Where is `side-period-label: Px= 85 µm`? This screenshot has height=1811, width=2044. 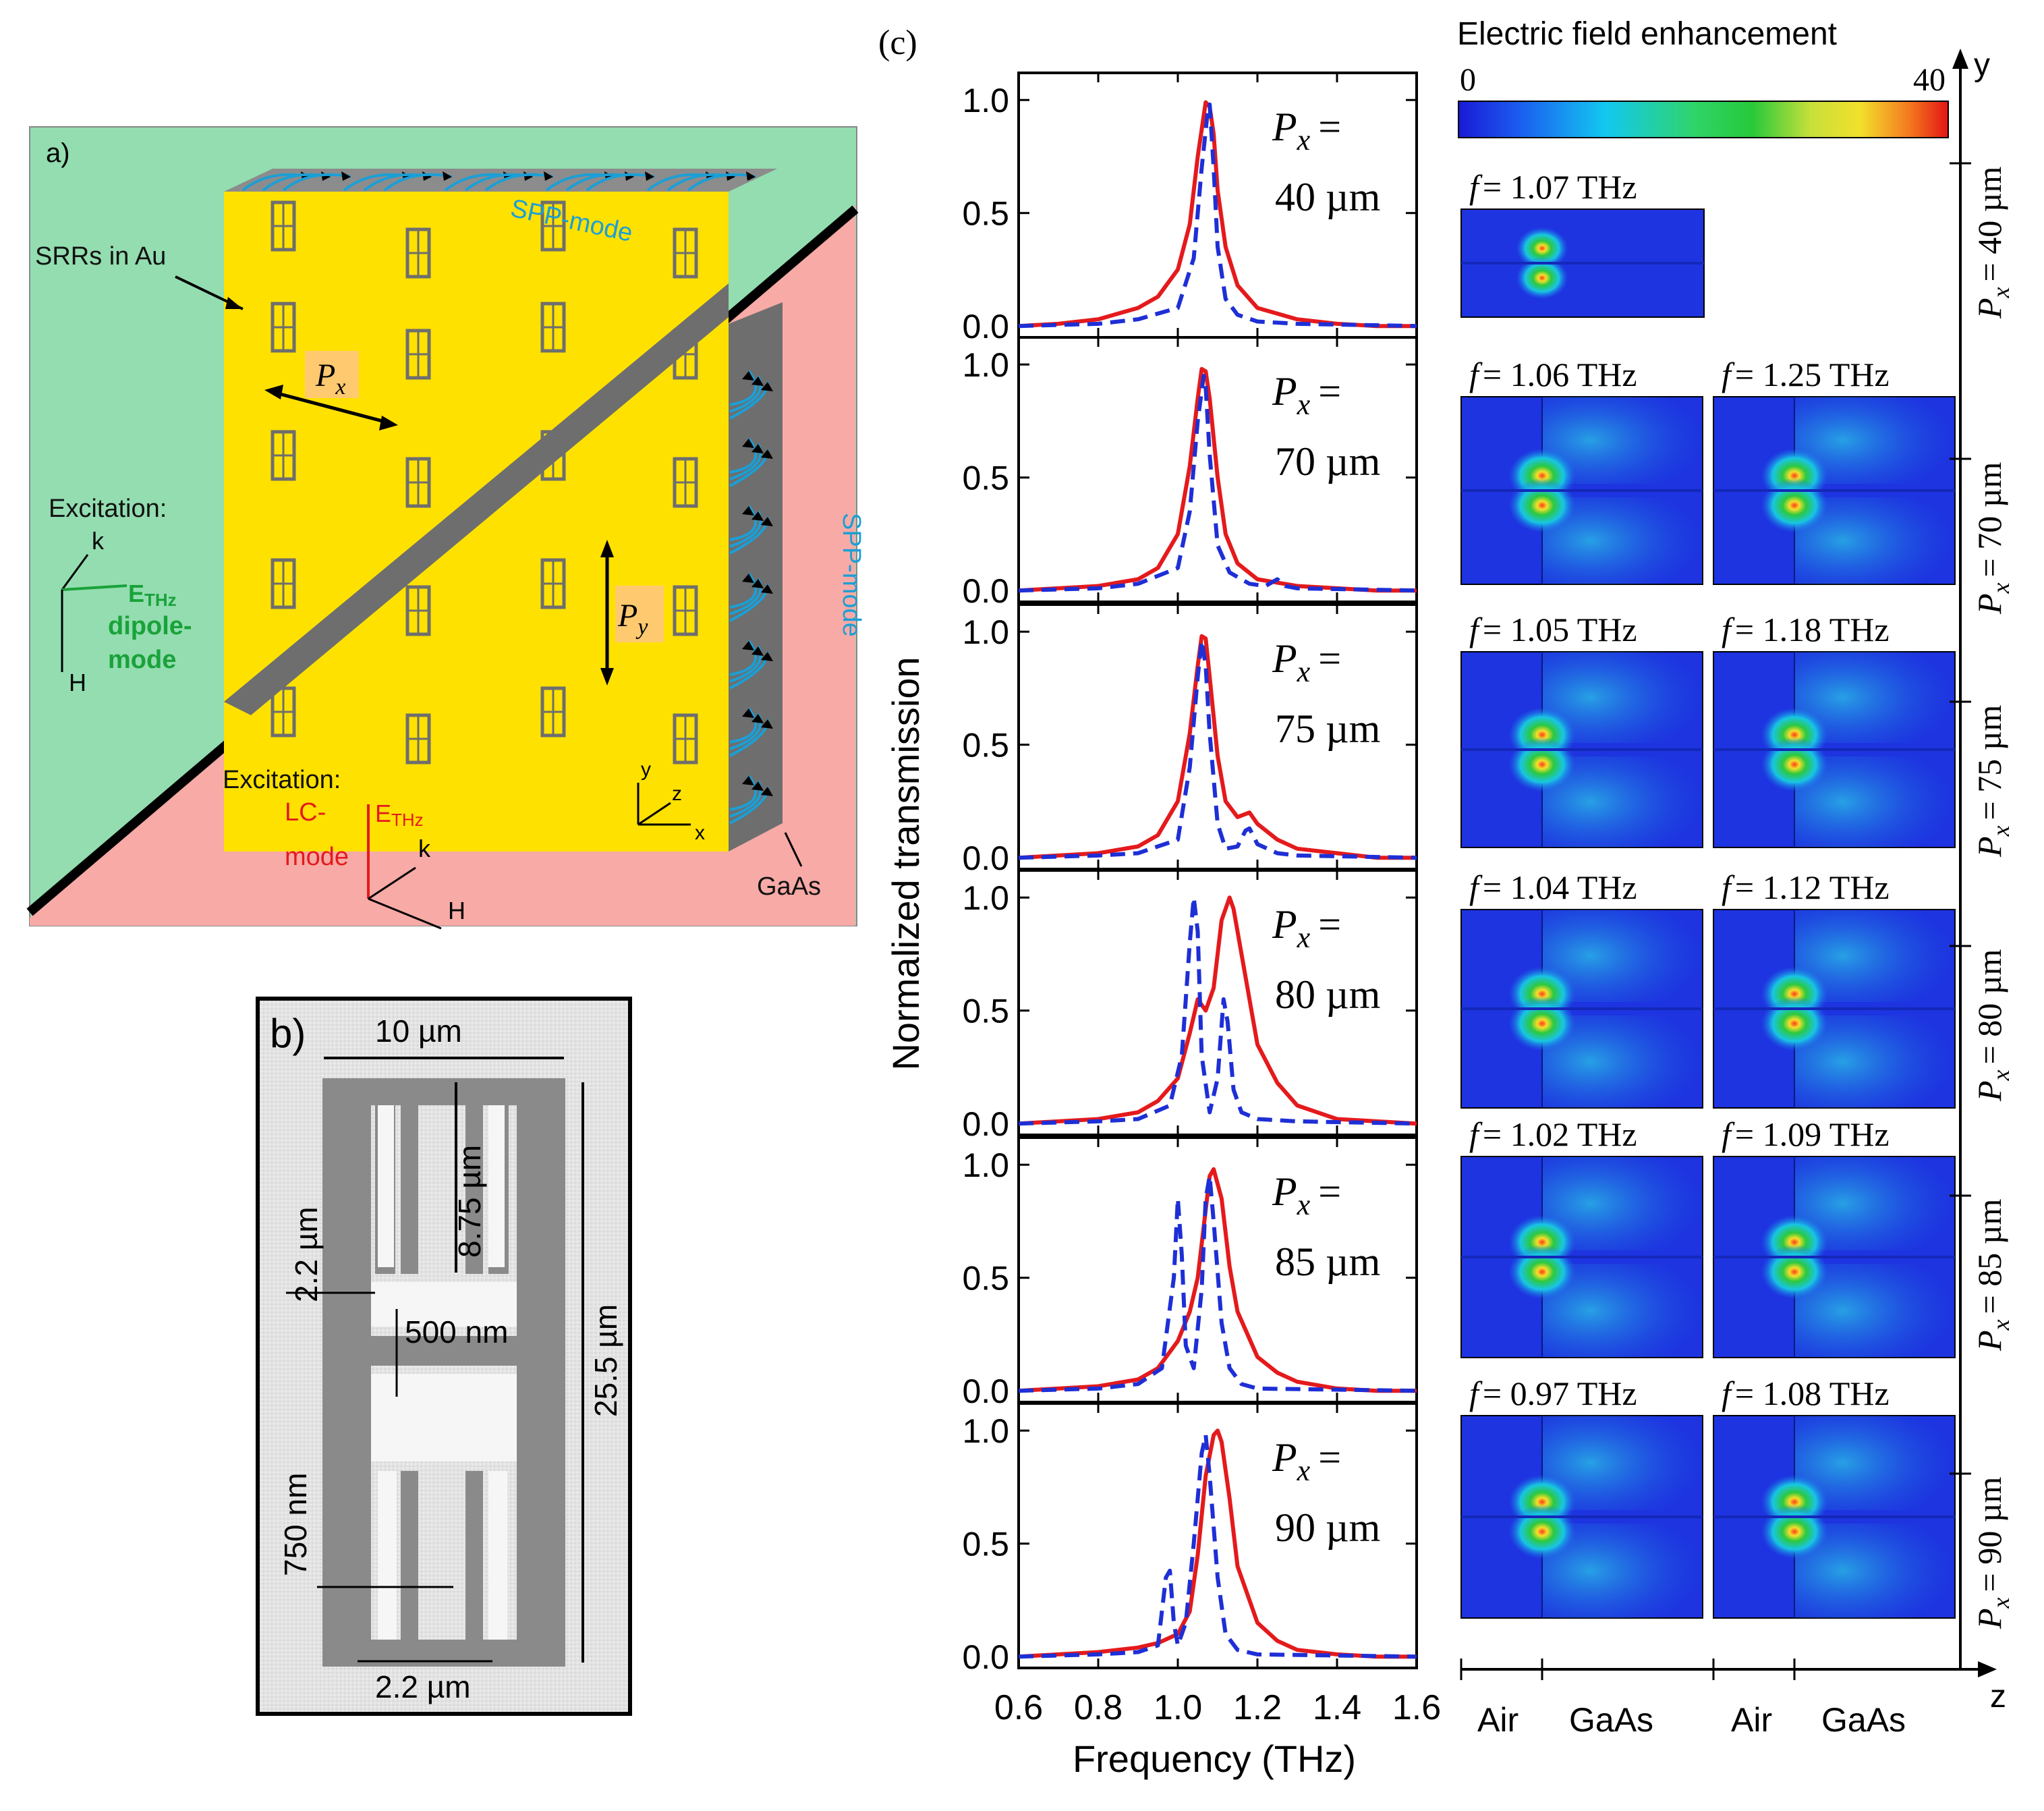
side-period-label: Px= 85 µm is located at coordinates (1992, 1275).